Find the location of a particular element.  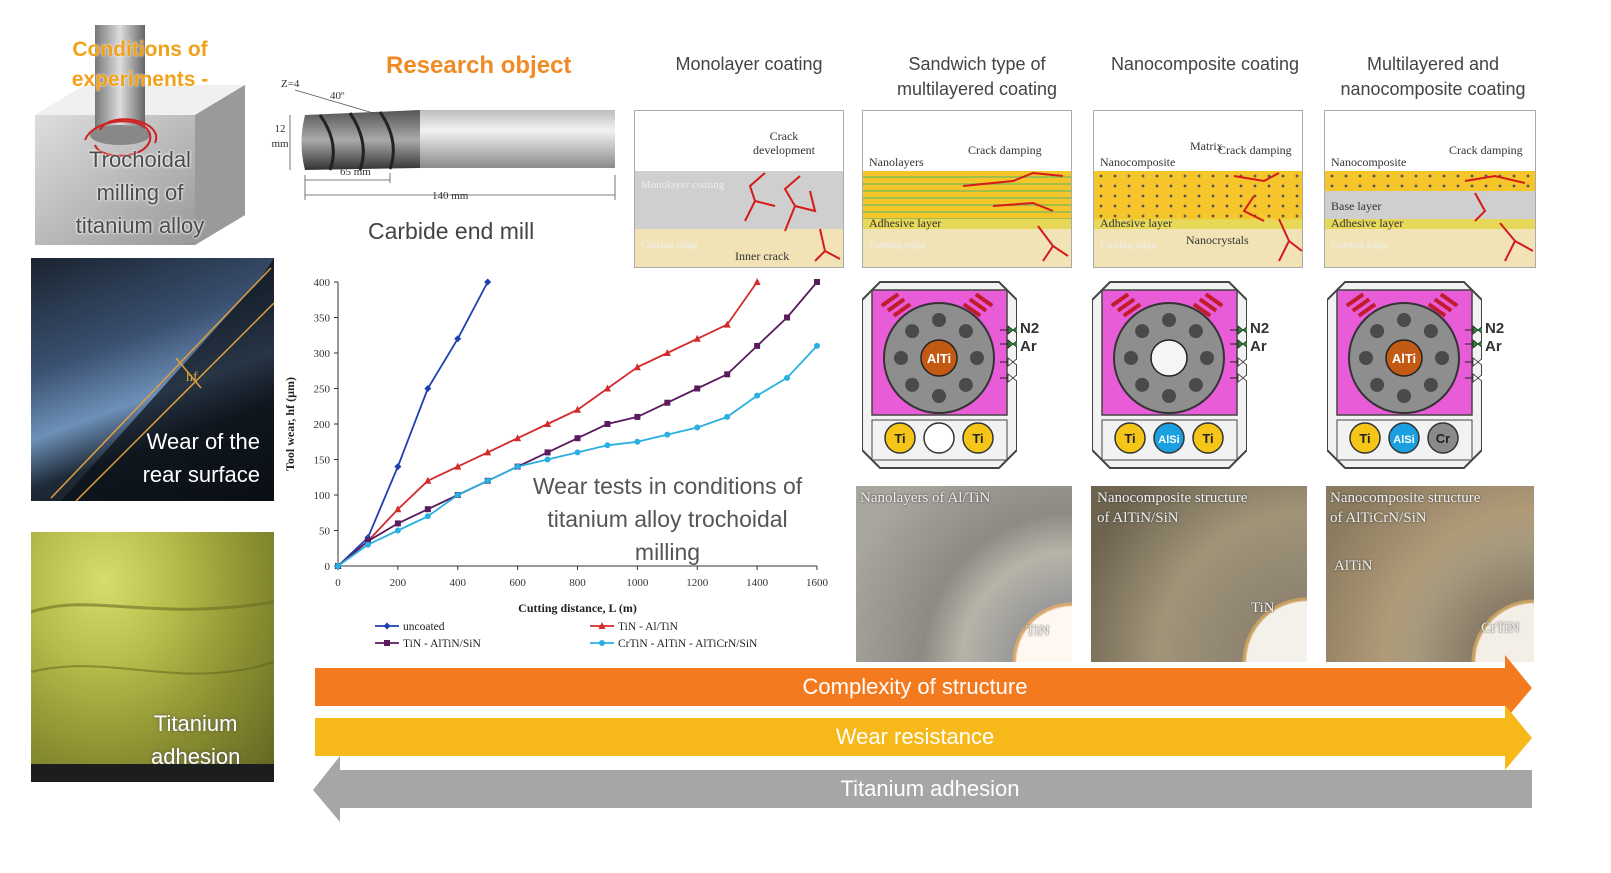

wear-micrograph: hf Wear of the rear surface is located at coordinates (152, 379).